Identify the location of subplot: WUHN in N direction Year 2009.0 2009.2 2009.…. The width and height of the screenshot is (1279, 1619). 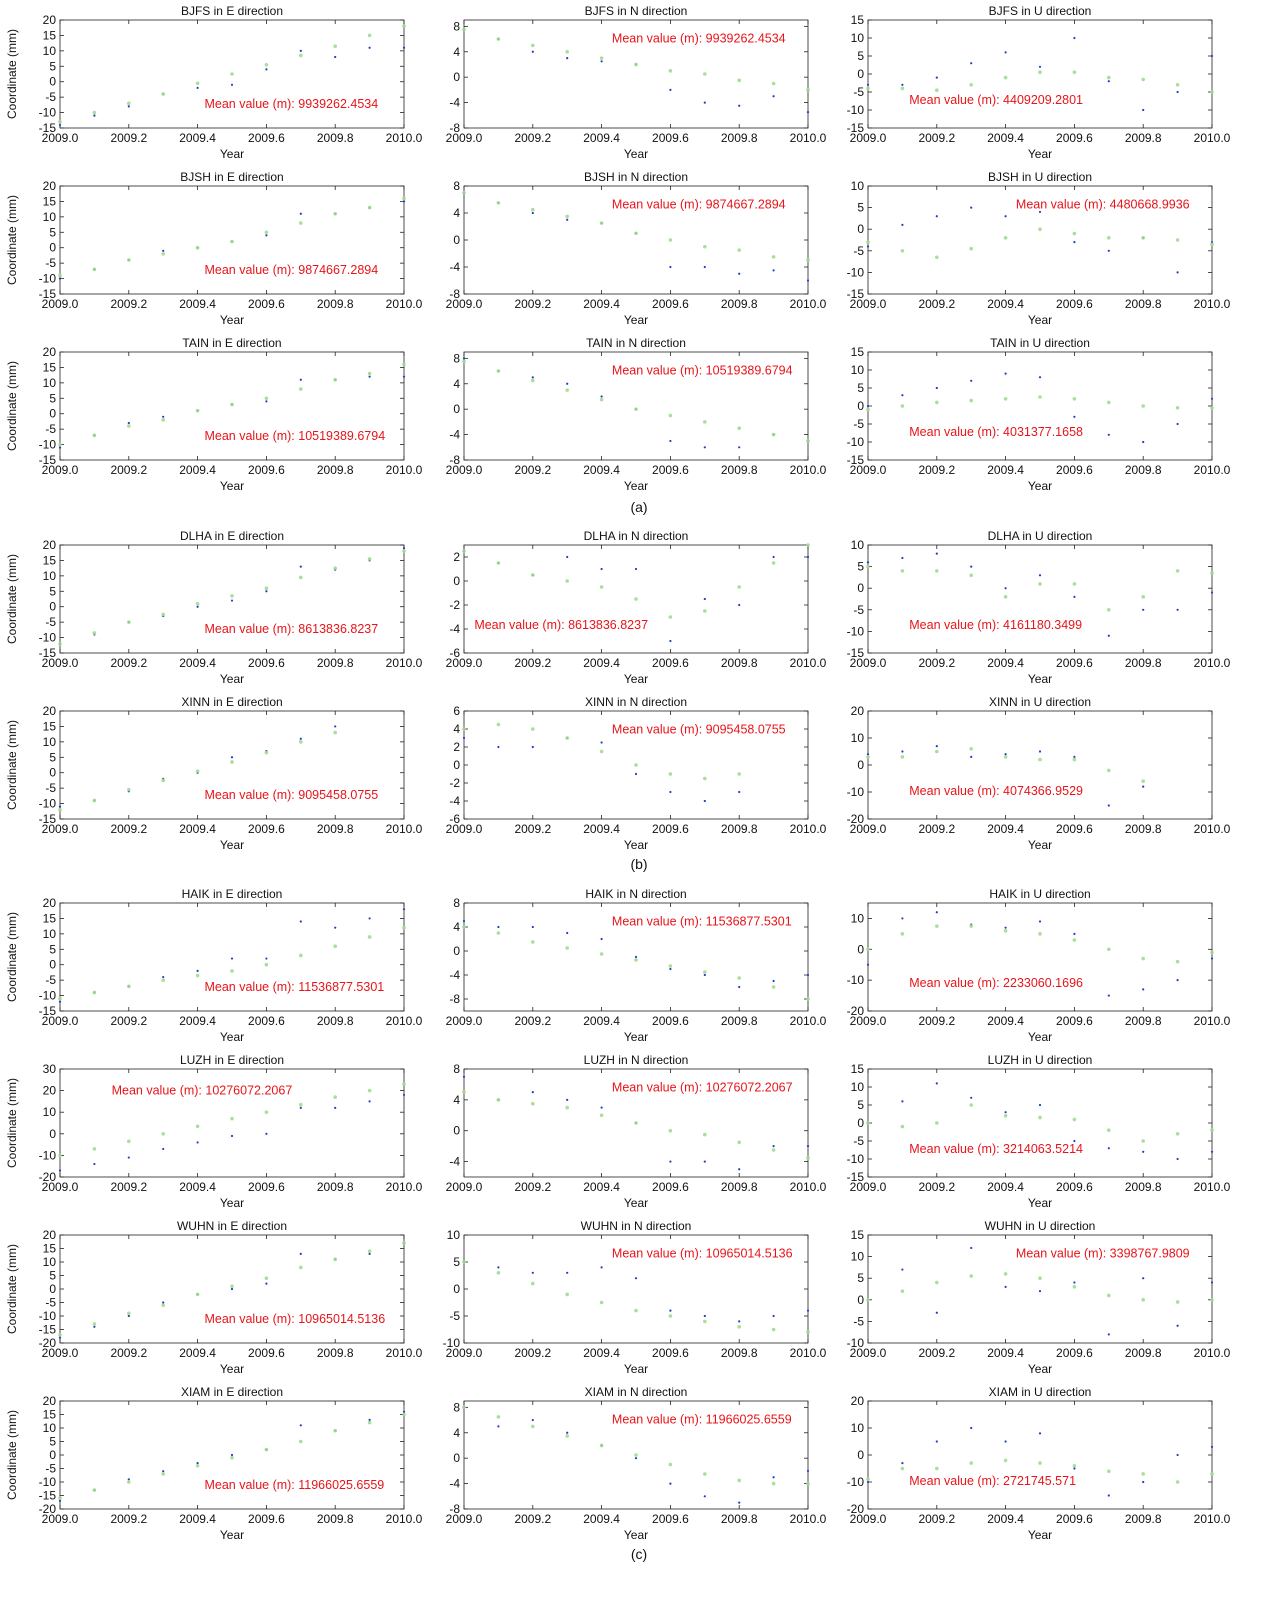
(635, 1297).